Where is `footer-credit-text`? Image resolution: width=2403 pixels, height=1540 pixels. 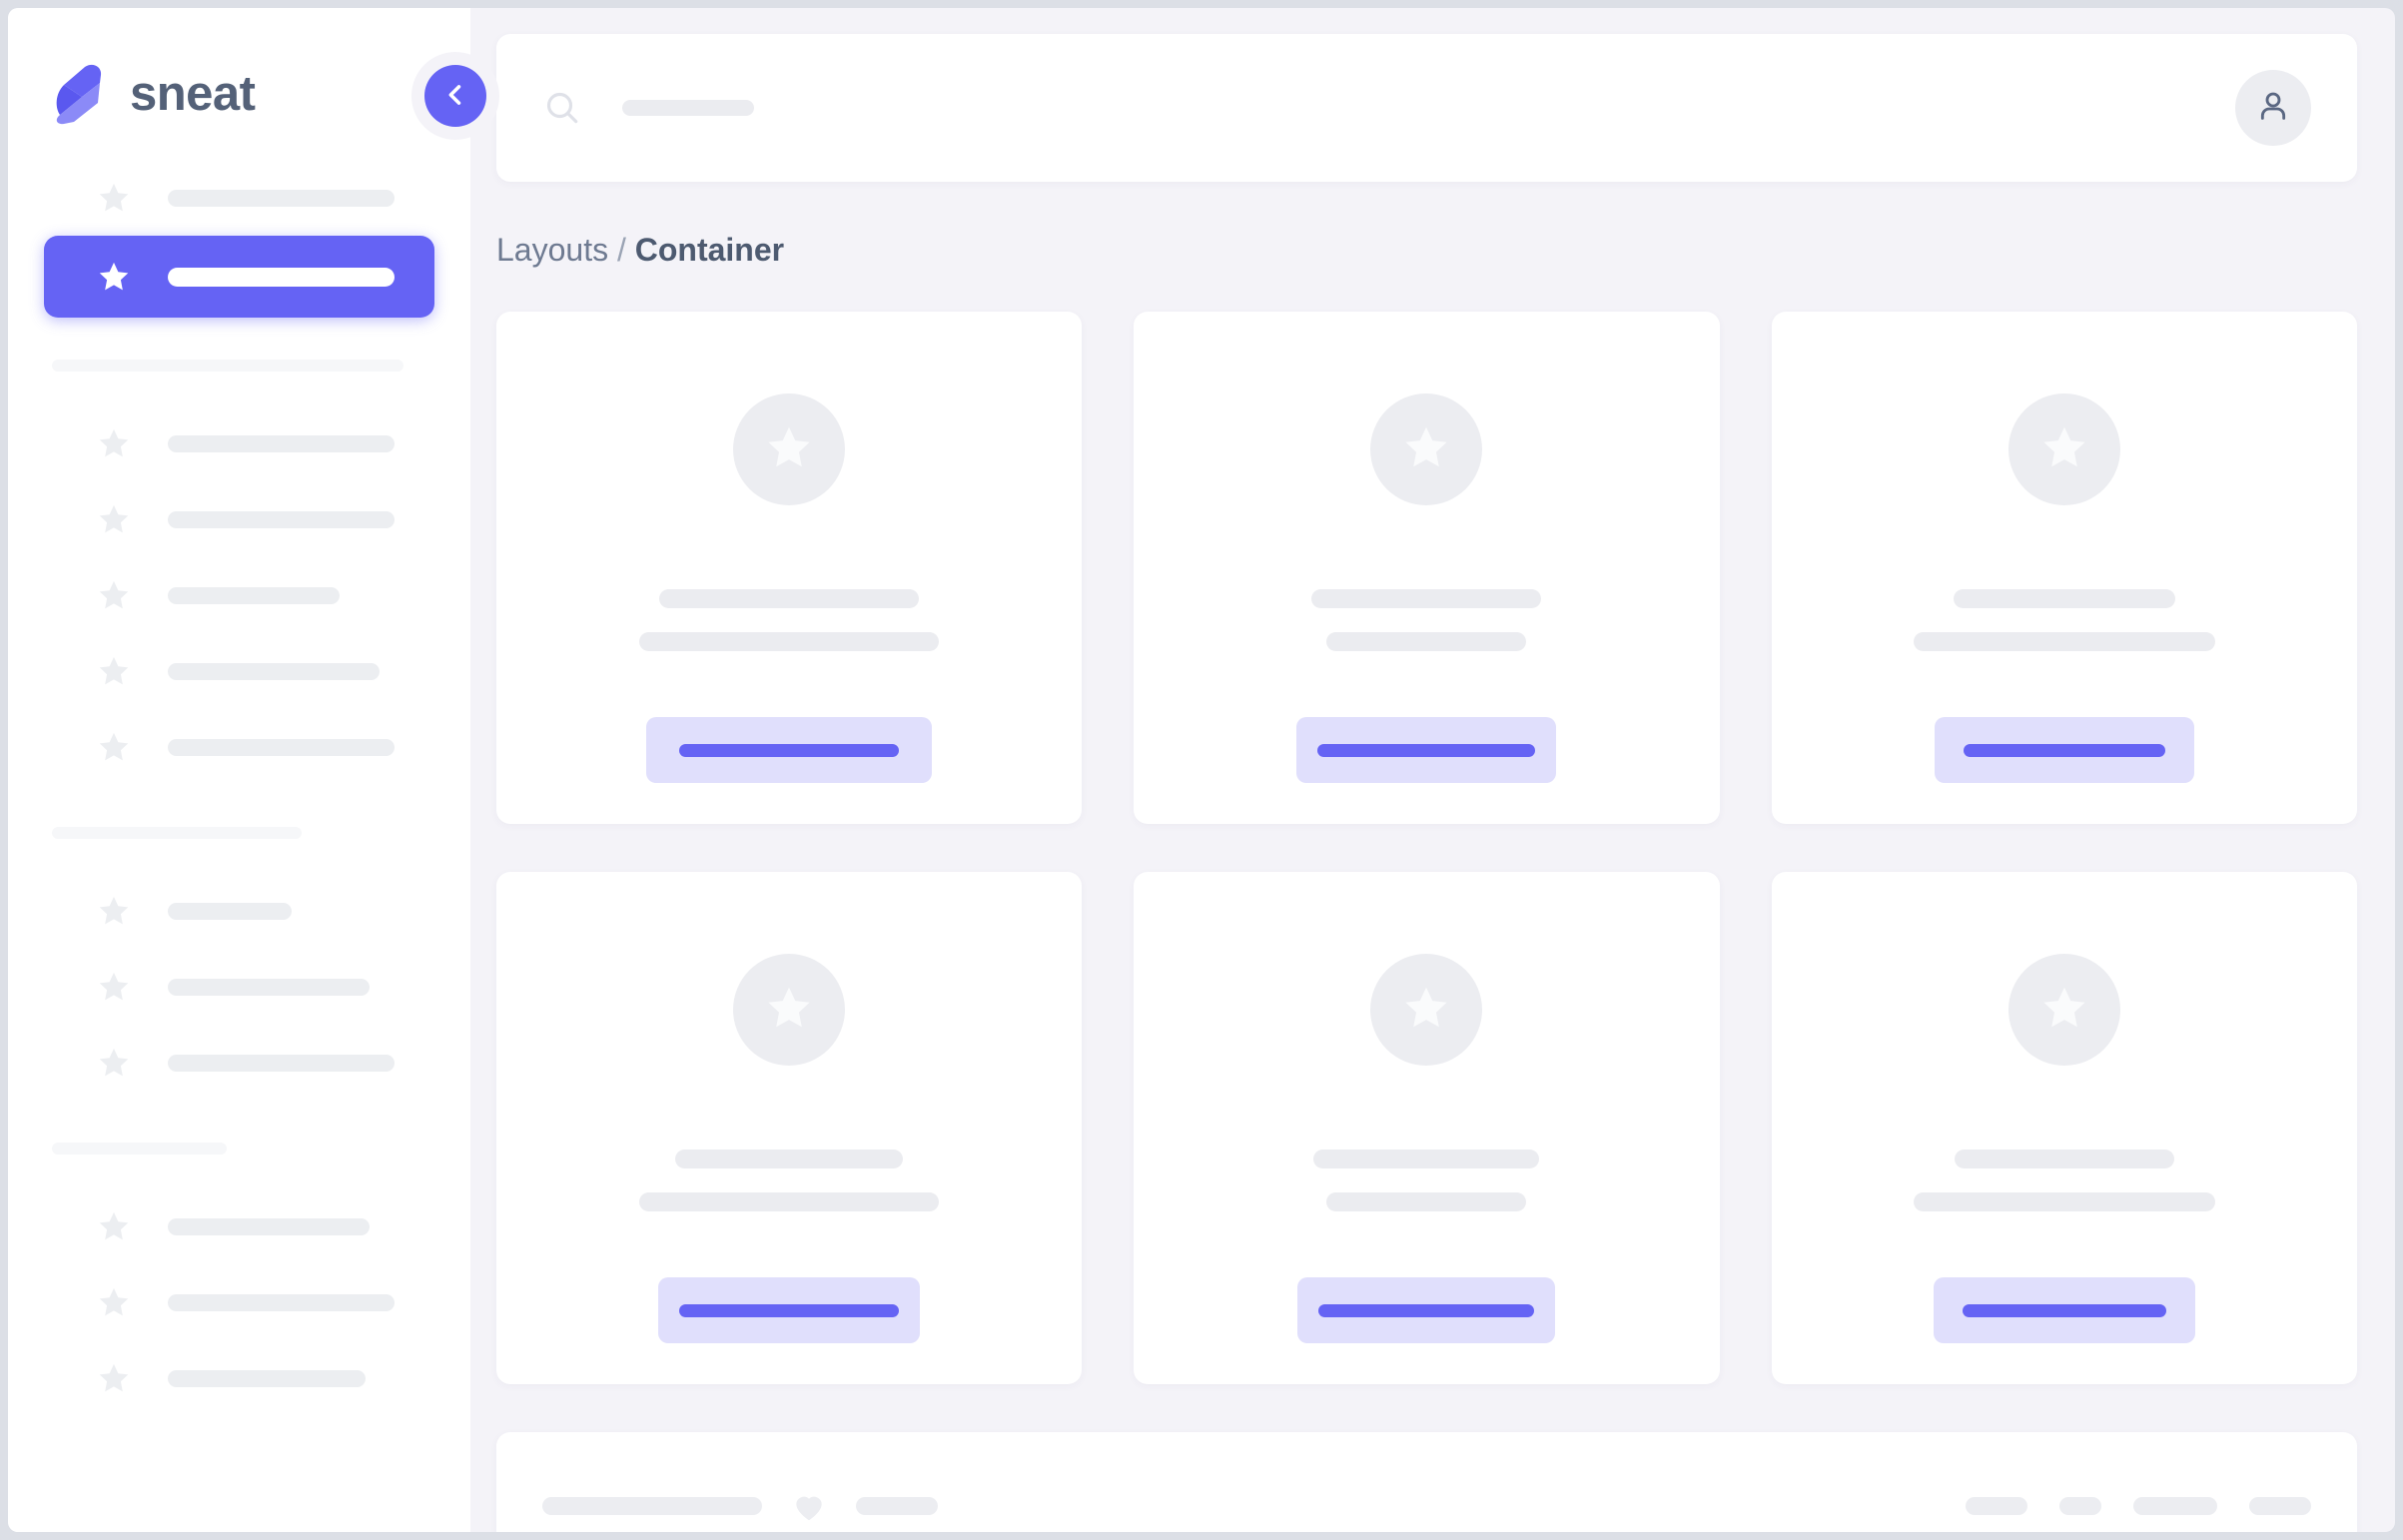
footer-credit-text is located at coordinates (652, 1506).